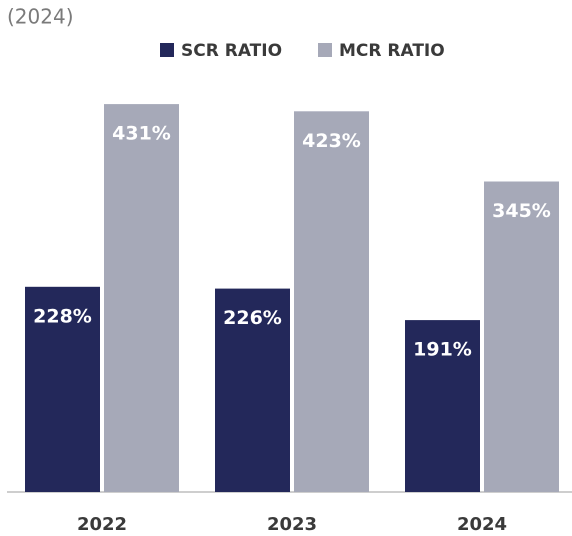  Describe the element at coordinates (102, 524) in the screenshot. I see `x-tick-label: 2022` at that location.